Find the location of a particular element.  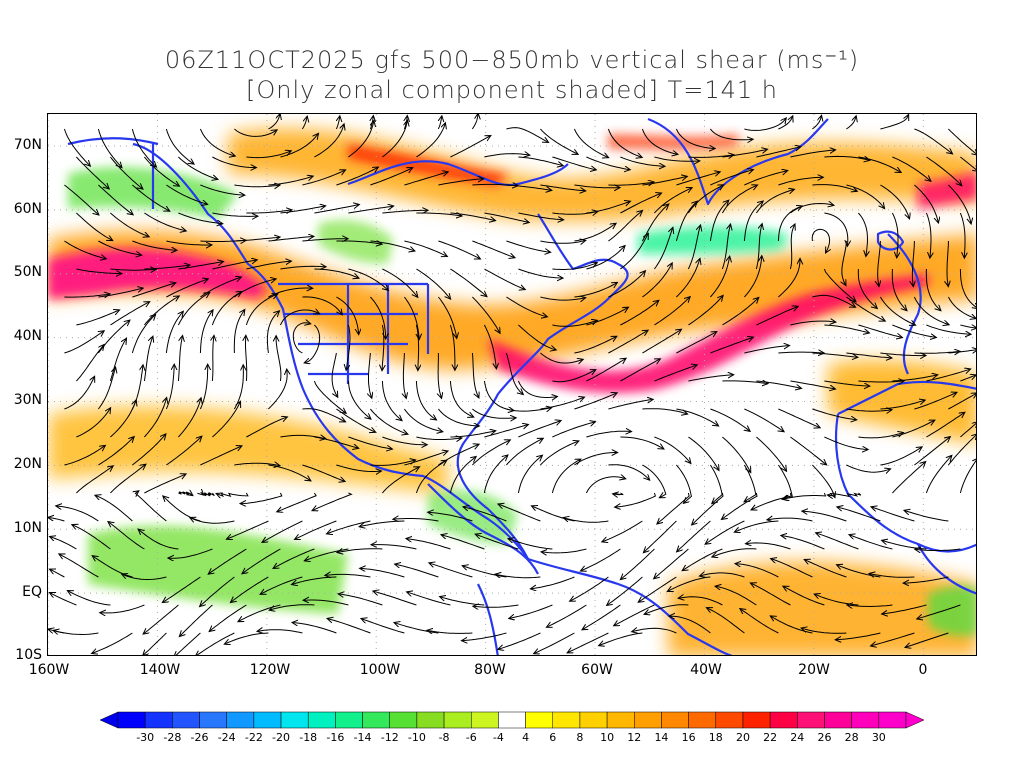

colorbar-label: 22 is located at coordinates (770, 737).